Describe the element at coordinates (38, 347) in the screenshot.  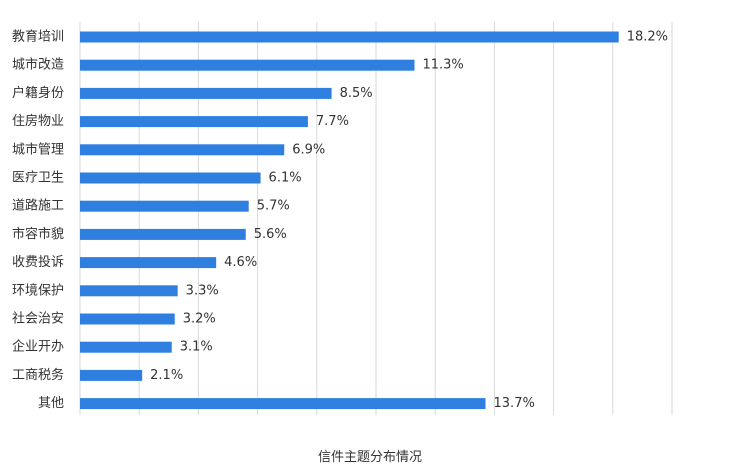
I see `category-label: 企业开办` at that location.